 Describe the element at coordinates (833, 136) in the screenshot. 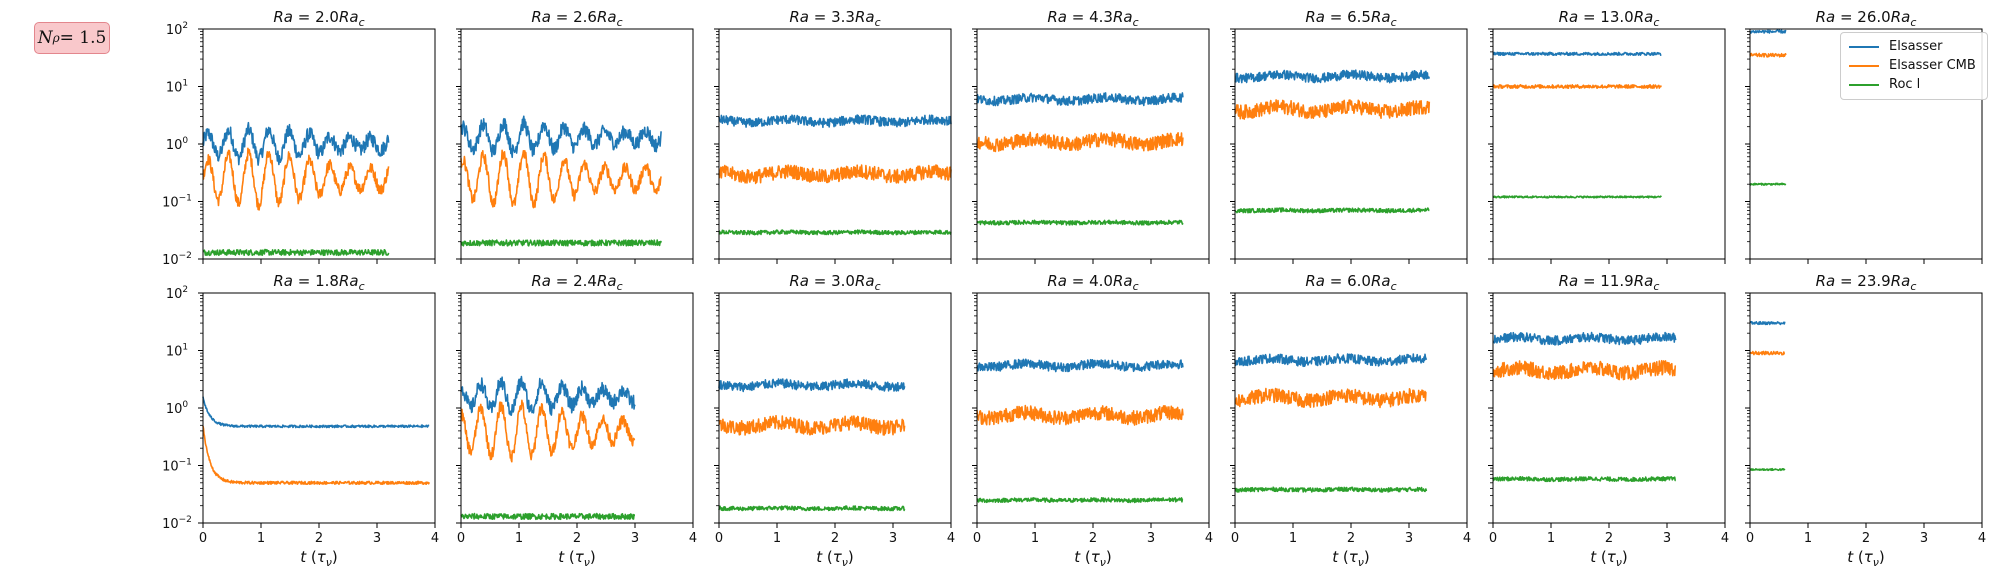

I see `subplot-3: Ra = 3.3Rac` at that location.